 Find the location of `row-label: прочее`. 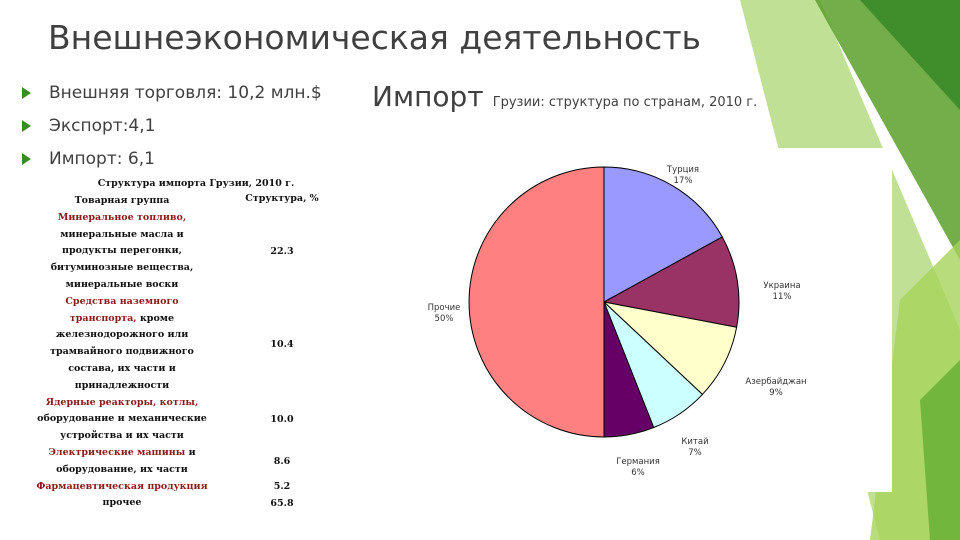

row-label: прочее is located at coordinates (122, 503).